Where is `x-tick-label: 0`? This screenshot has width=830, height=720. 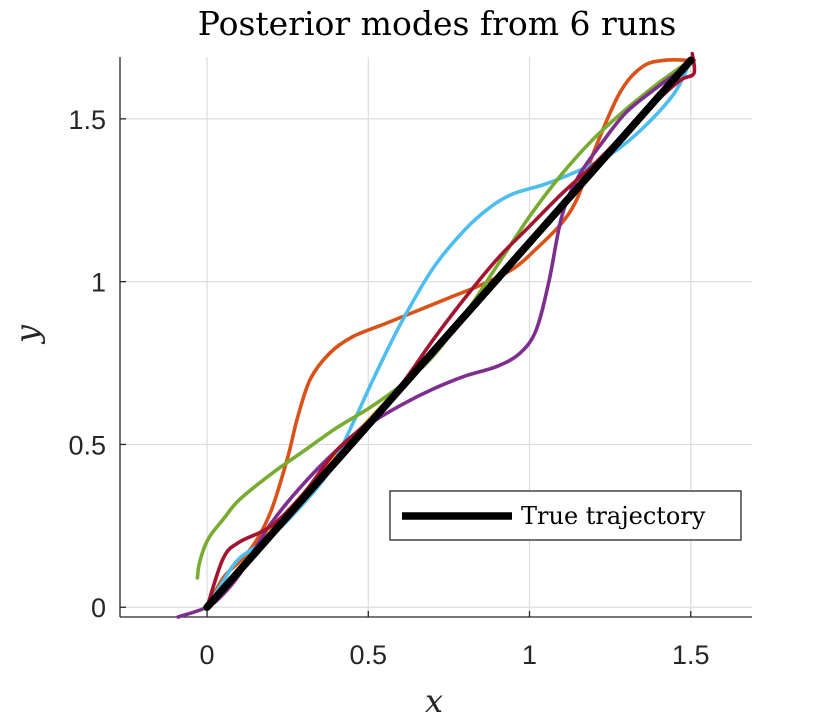 x-tick-label: 0 is located at coordinates (207, 655).